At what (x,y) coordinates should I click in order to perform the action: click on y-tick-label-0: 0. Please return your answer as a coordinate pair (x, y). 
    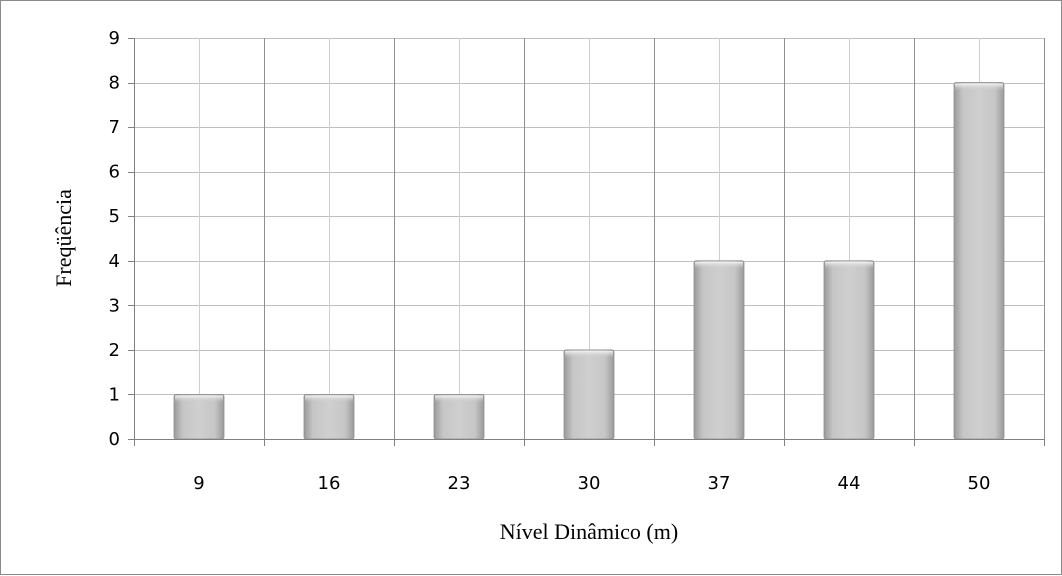
    Looking at the image, I should click on (114, 439).